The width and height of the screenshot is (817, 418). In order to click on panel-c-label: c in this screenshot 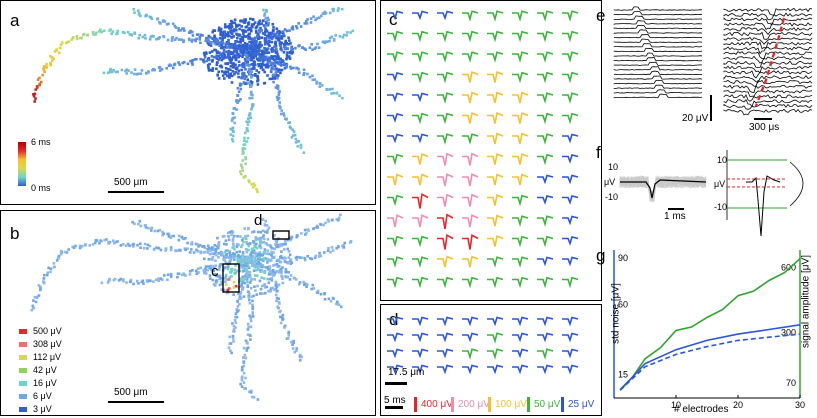, I will do `click(393, 19)`.